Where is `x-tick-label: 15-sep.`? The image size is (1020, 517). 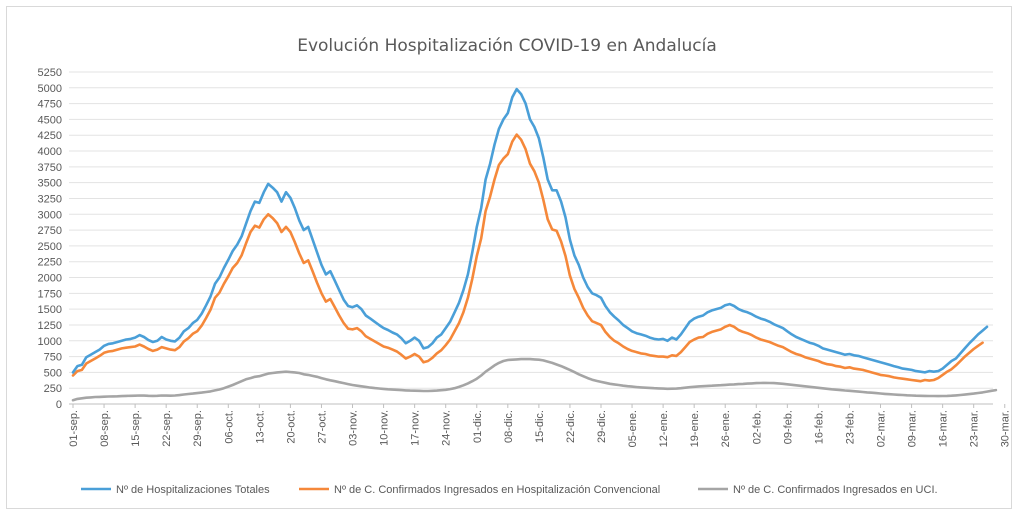
x-tick-label: 15-sep. is located at coordinates (136, 428).